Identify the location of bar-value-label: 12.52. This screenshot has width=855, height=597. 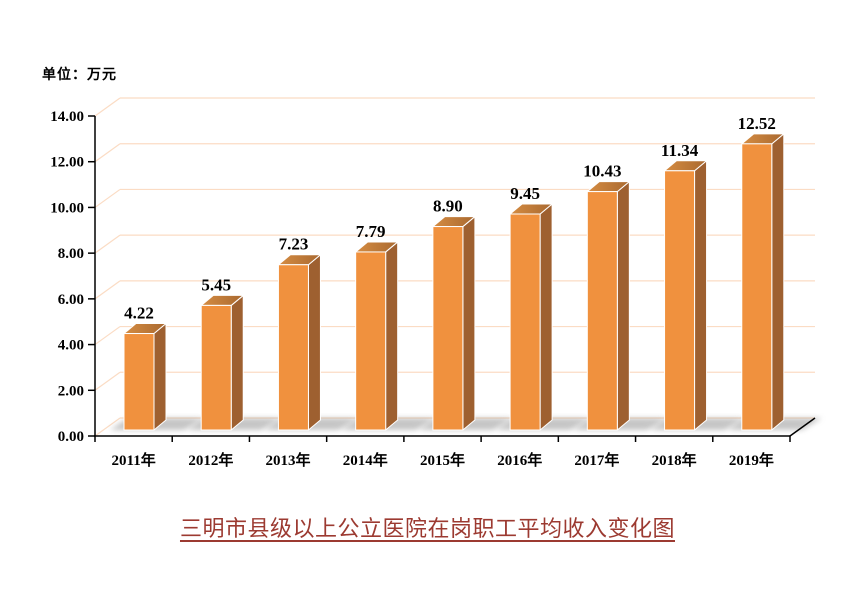
(757, 123).